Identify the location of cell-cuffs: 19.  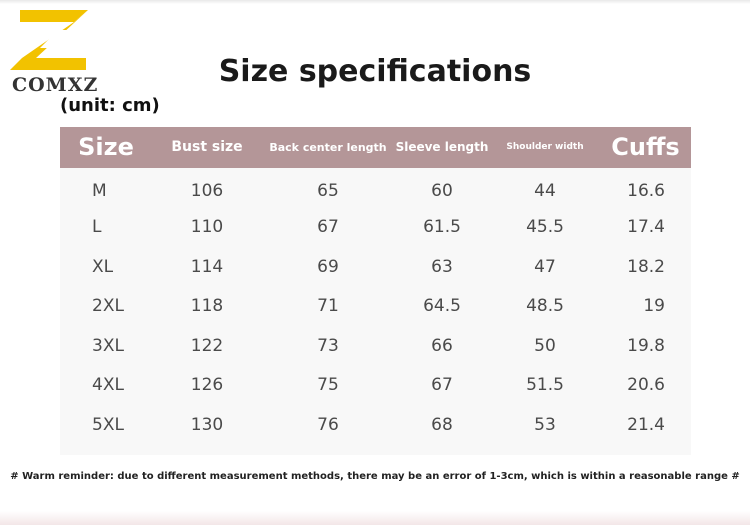
(654, 306).